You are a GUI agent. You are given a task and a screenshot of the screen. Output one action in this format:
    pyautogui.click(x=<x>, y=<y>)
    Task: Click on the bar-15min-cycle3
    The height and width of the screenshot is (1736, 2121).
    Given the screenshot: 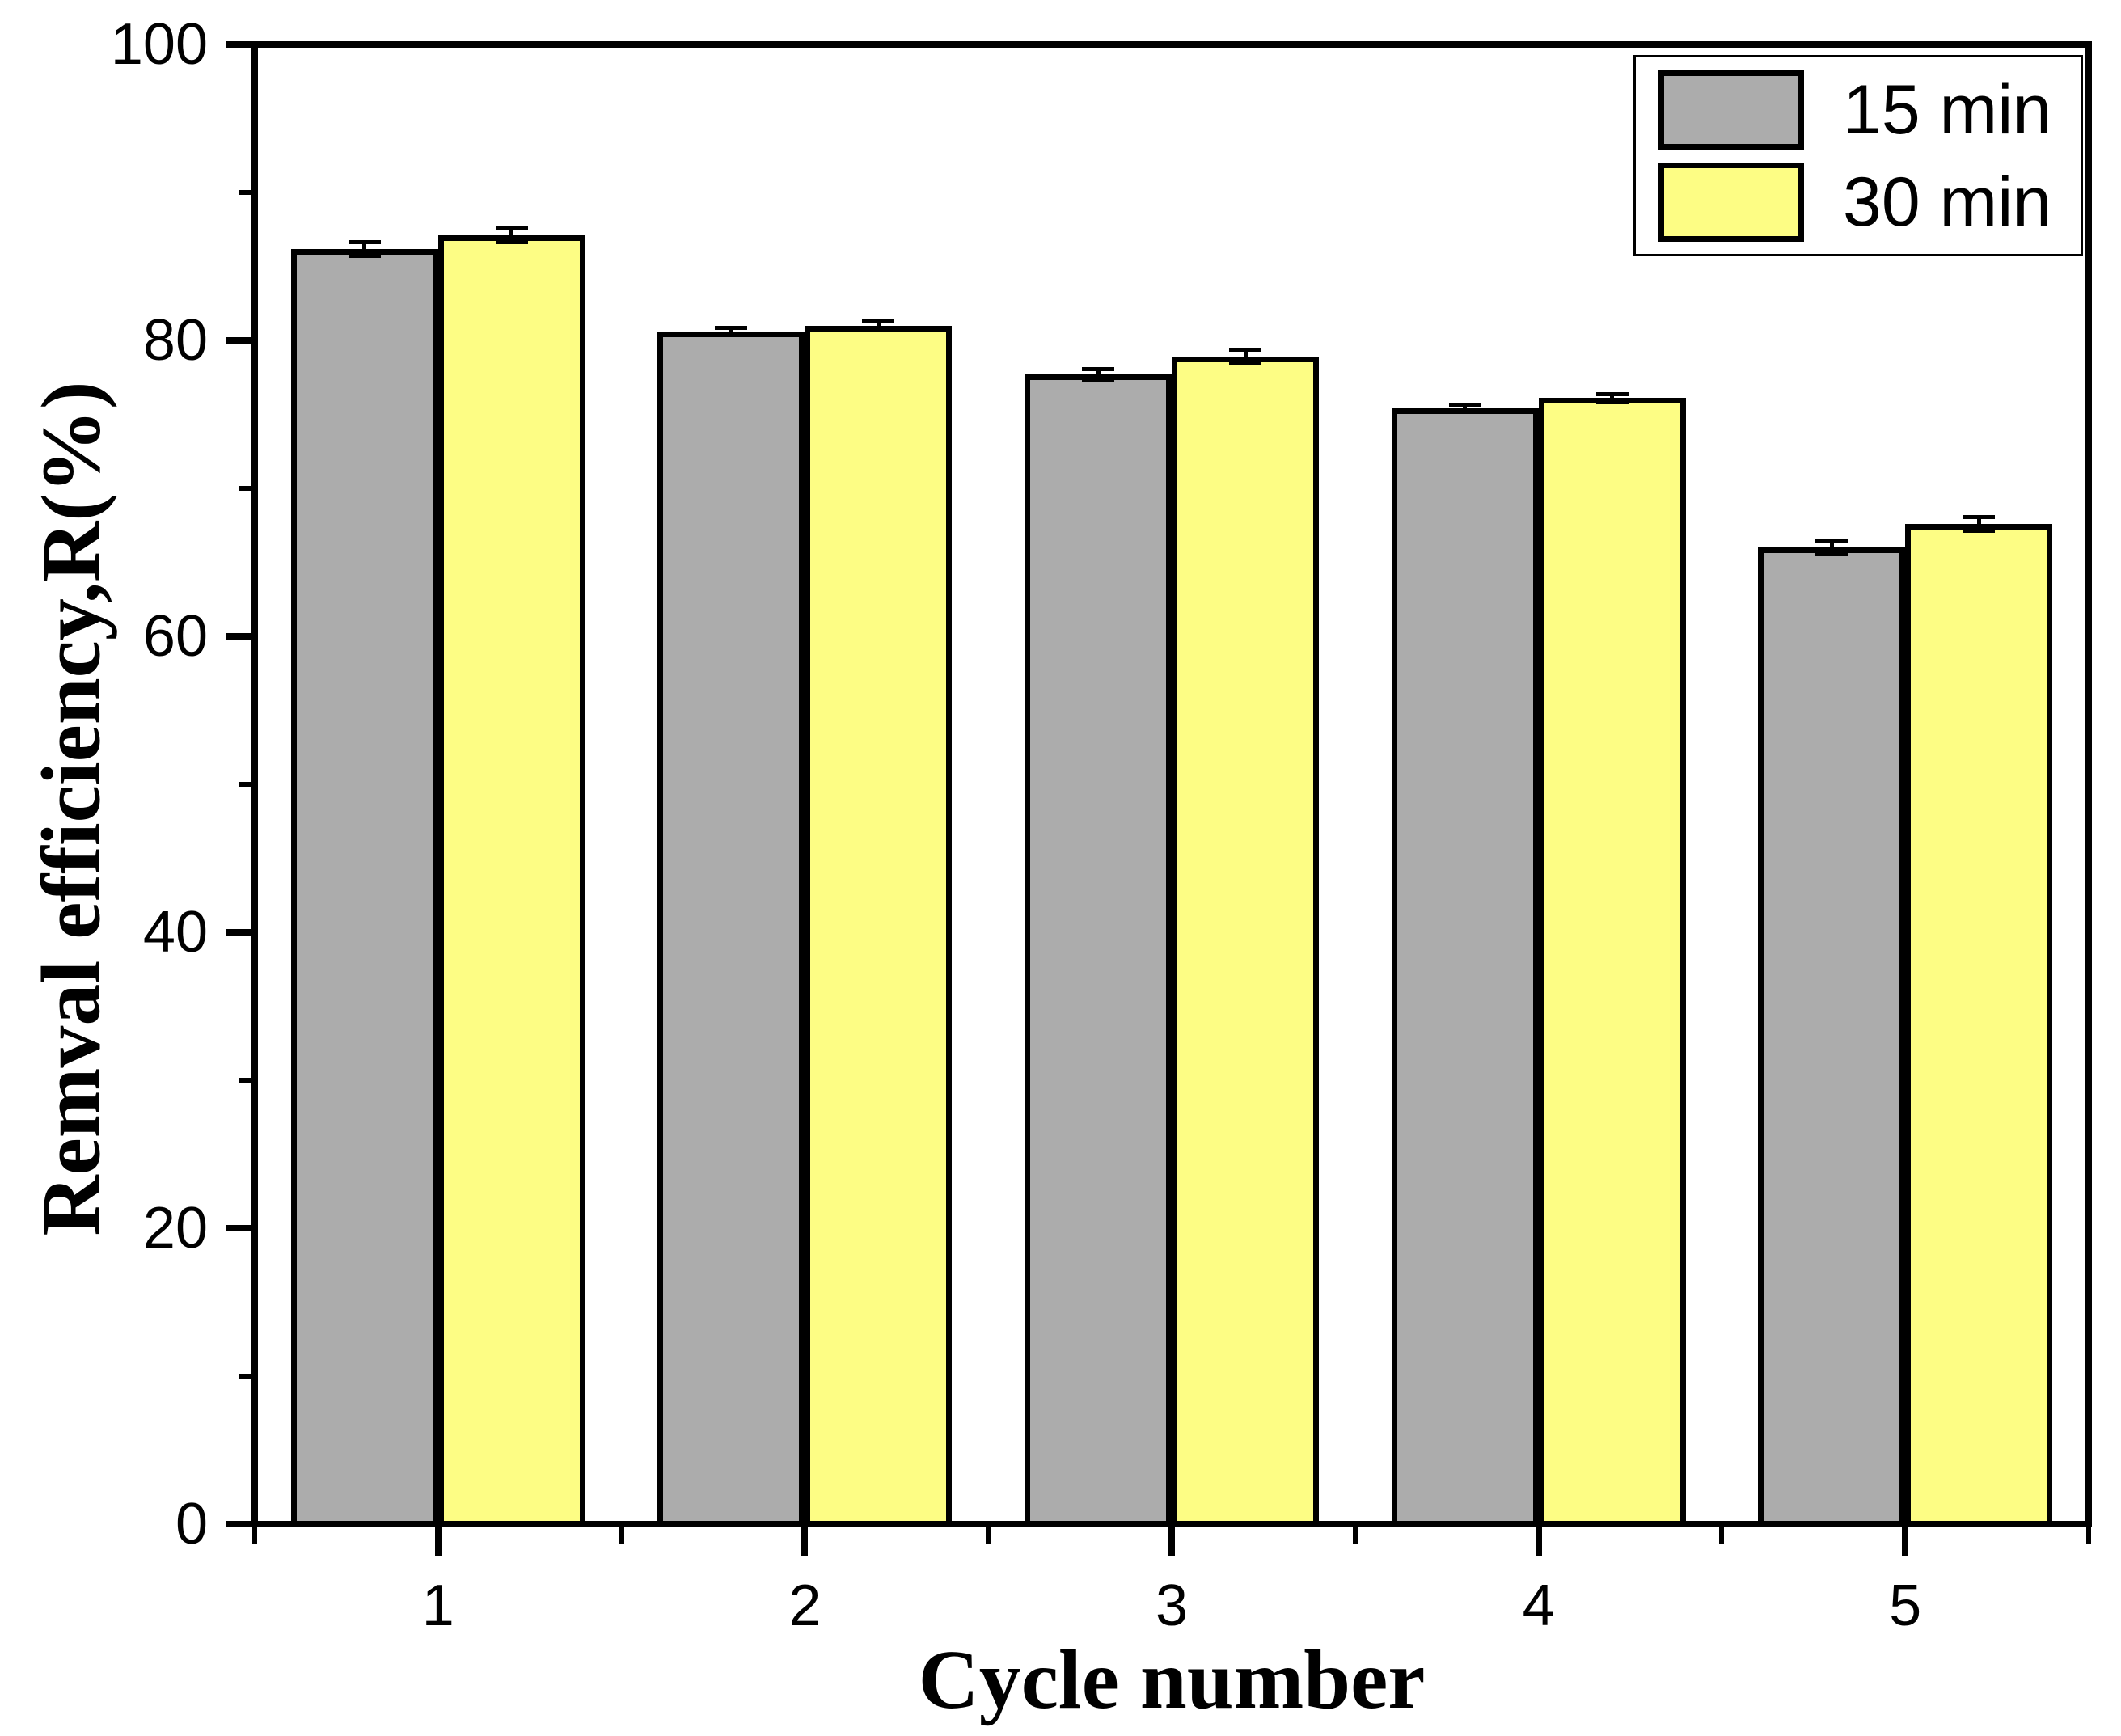 What is the action you would take?
    pyautogui.click(x=1098, y=950)
    